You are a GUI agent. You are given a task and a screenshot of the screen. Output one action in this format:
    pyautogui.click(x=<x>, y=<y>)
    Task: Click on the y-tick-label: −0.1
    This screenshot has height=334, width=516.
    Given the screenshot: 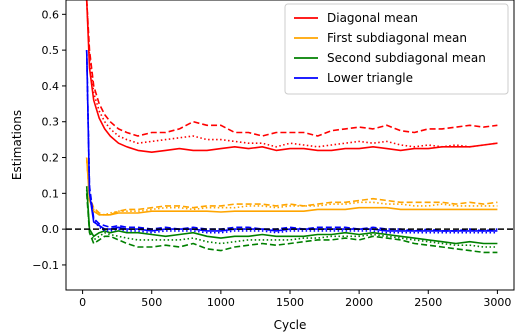 What is the action you would take?
    pyautogui.click(x=45, y=265)
    